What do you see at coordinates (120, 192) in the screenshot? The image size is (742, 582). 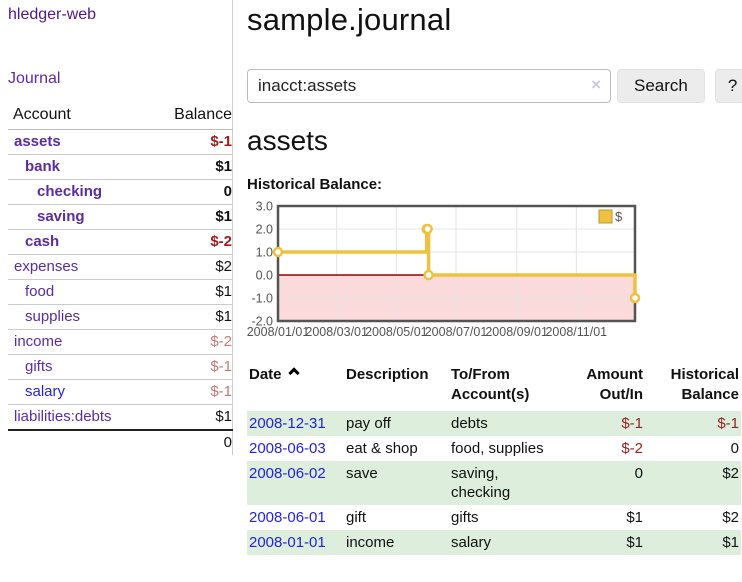 I see `account-row: checking 0` at bounding box center [120, 192].